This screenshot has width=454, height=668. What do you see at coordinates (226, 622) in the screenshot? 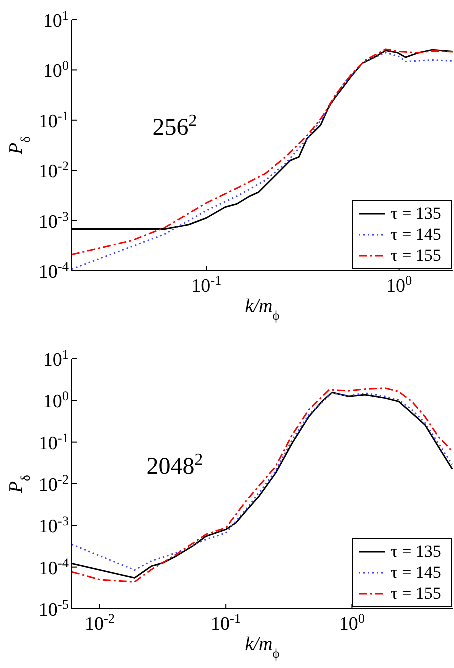
I see `x-tick-label: 10$^{-1}$` at bounding box center [226, 622].